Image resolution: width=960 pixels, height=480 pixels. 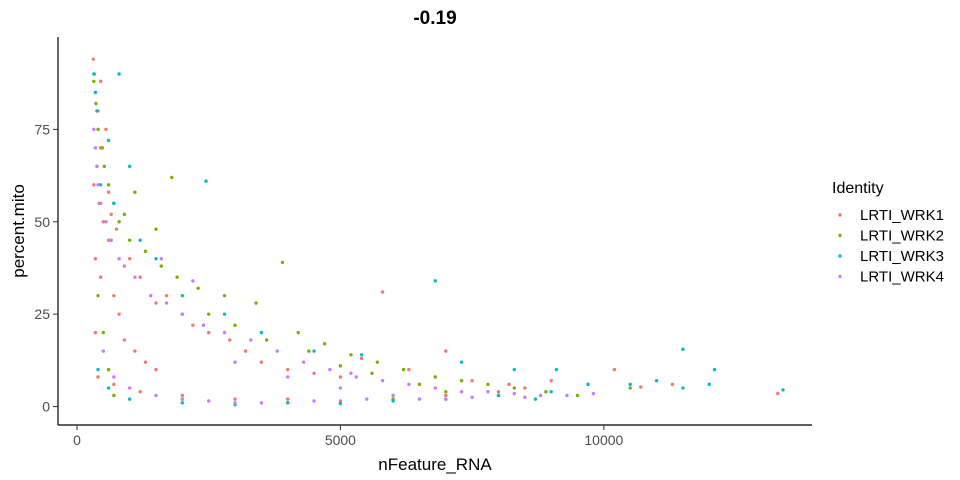 I want to click on y-tick-label: 75, so click(x=42, y=129).